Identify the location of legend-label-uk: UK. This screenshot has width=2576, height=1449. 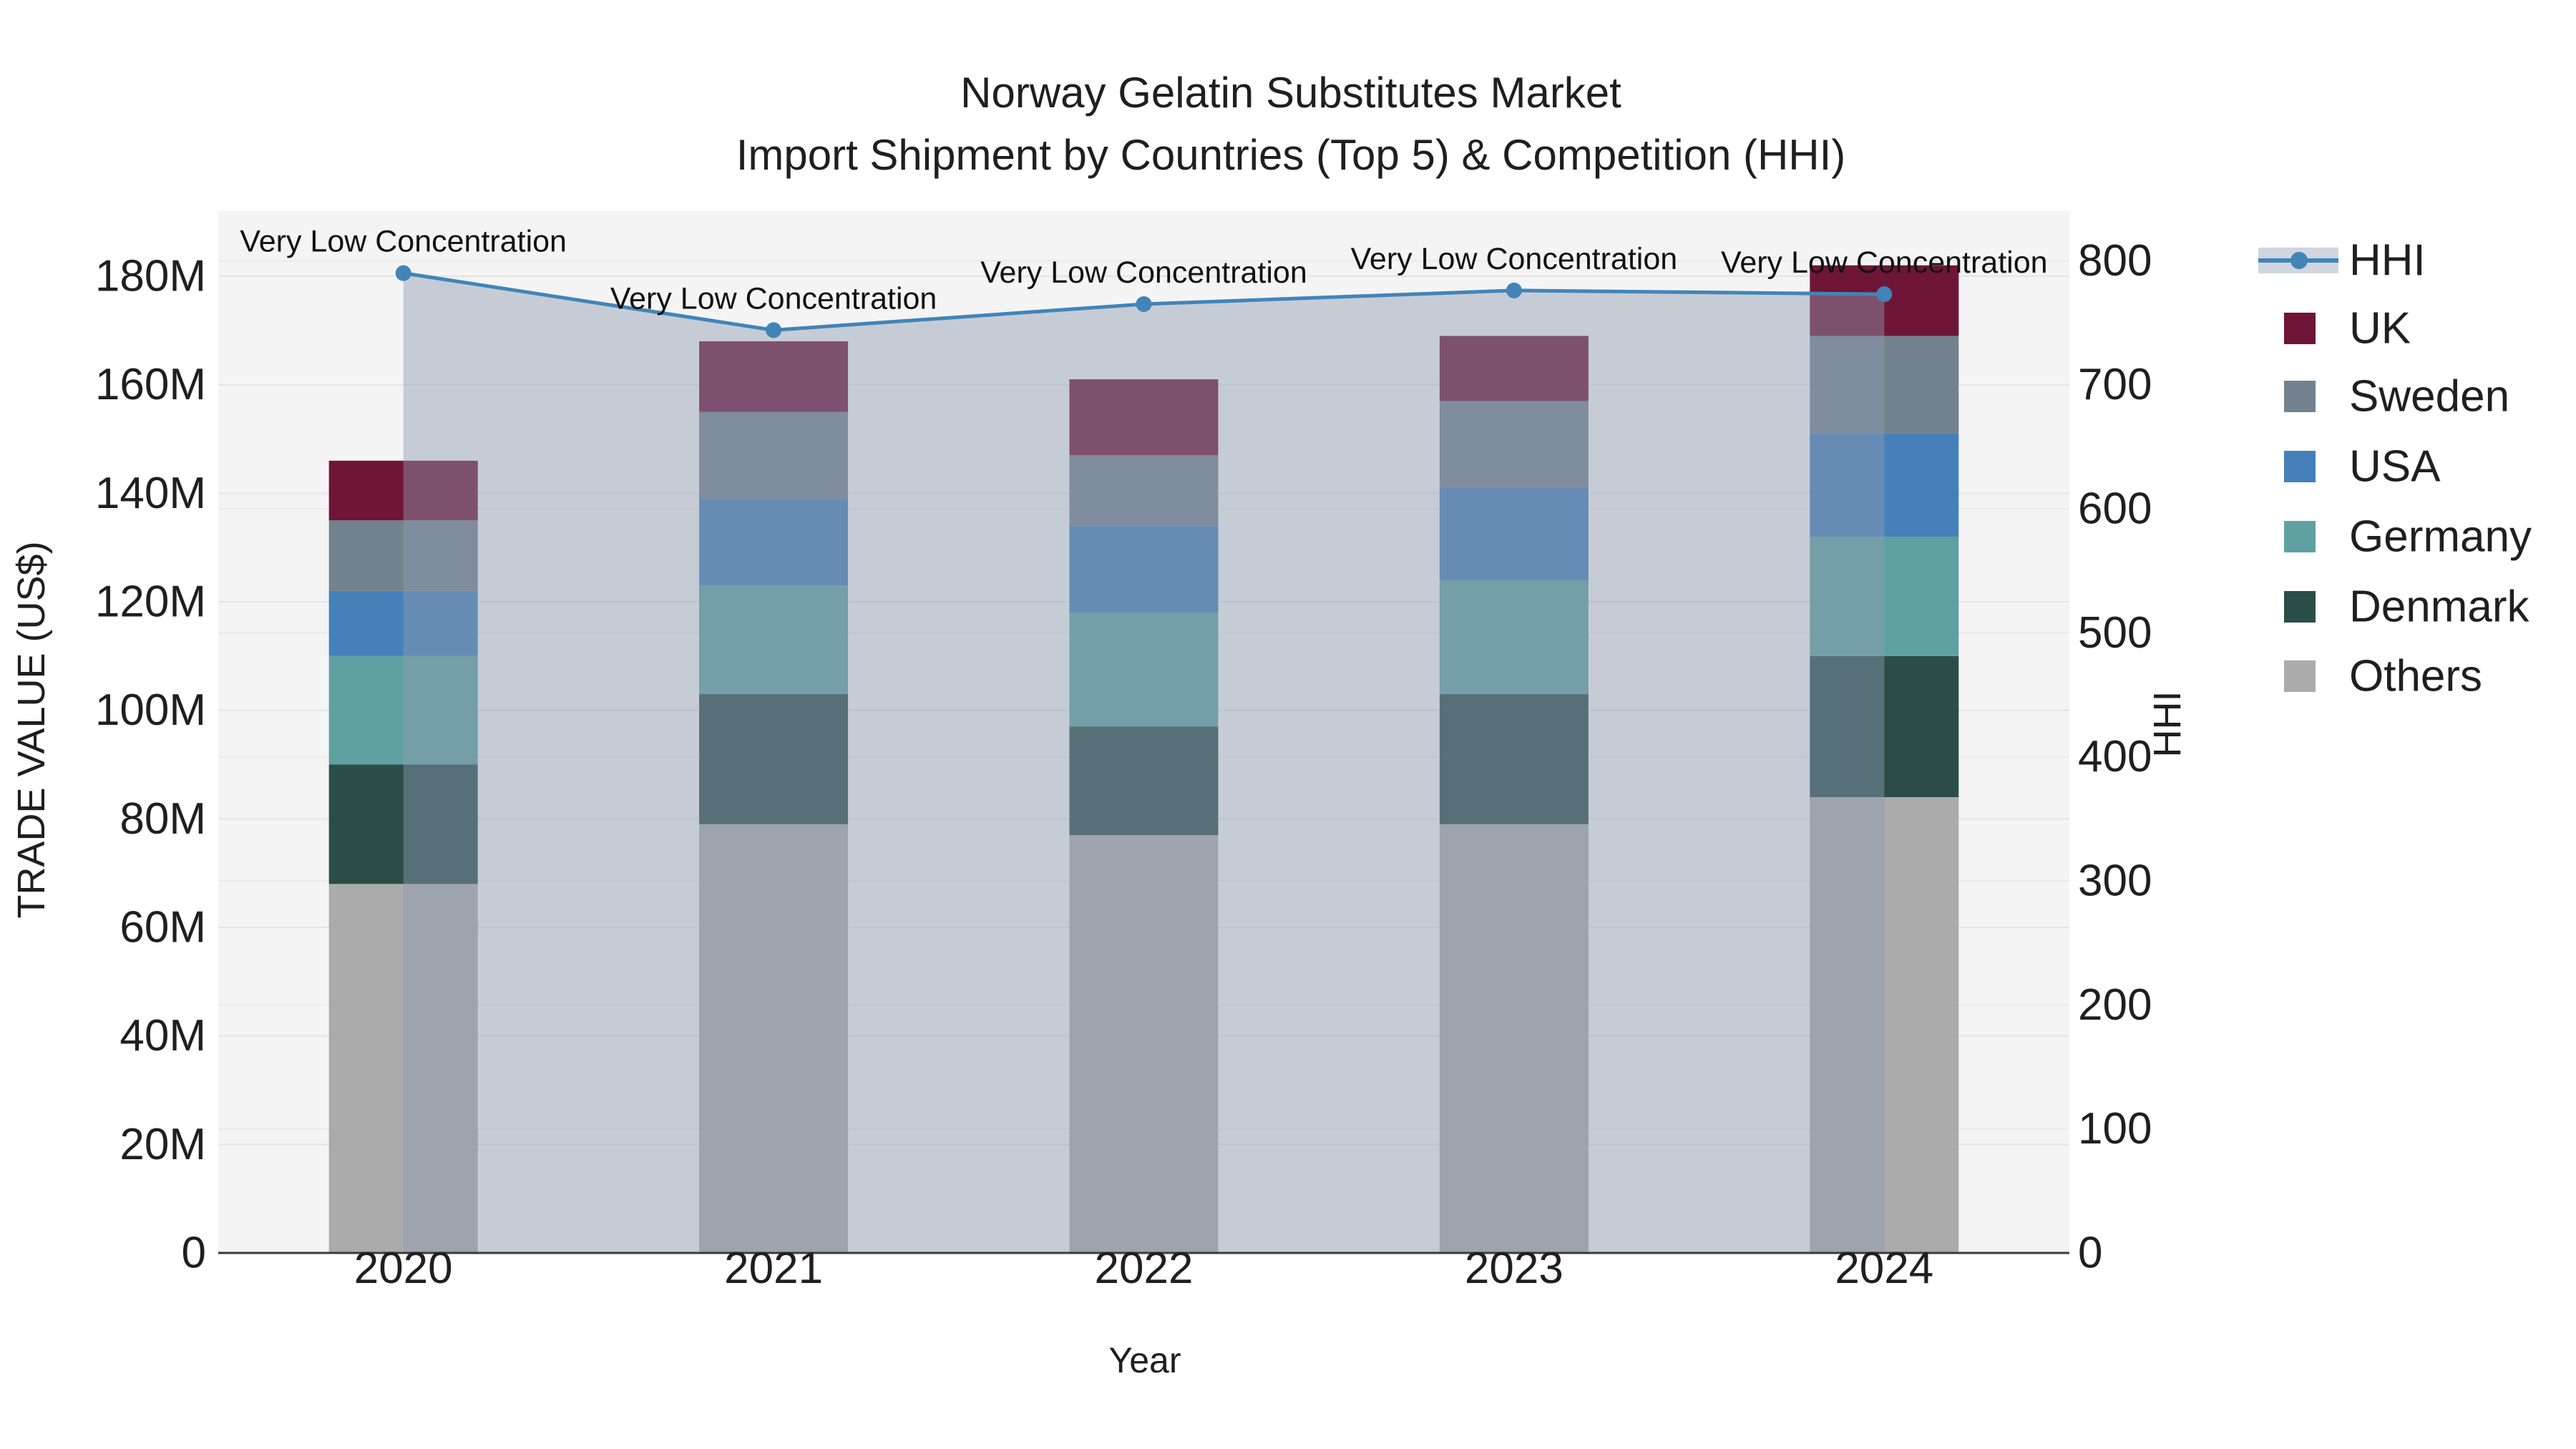
(2380, 328).